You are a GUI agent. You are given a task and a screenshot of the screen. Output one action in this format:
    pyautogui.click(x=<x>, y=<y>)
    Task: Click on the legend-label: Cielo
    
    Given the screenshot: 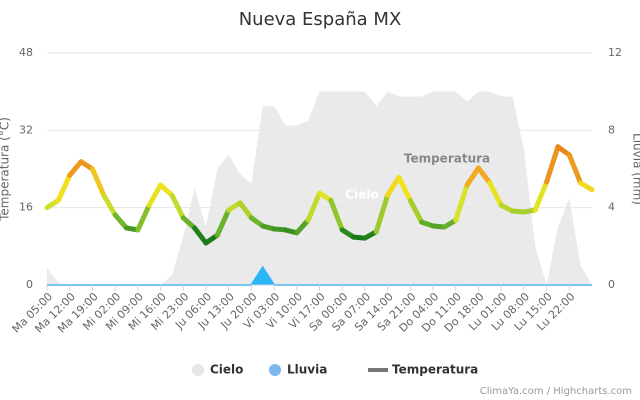 What is the action you would take?
    pyautogui.click(x=226, y=370)
    